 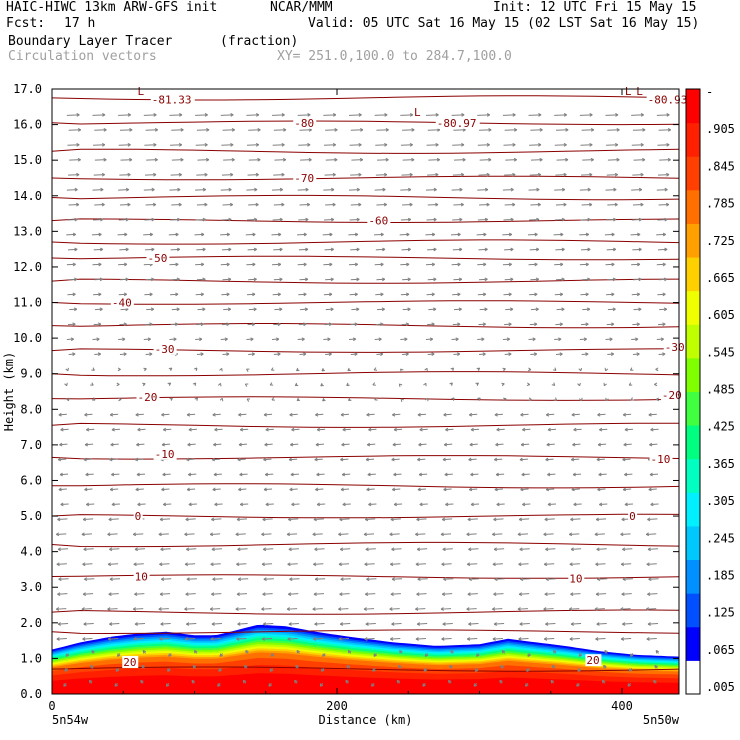 I want to click on colorbar-swatch, so click(x=693, y=240).